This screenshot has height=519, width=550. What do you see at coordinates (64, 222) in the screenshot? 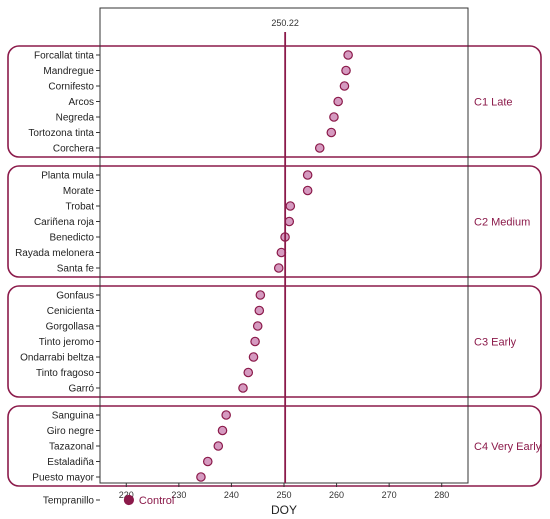
I see `variety-label: Cariñena roja` at bounding box center [64, 222].